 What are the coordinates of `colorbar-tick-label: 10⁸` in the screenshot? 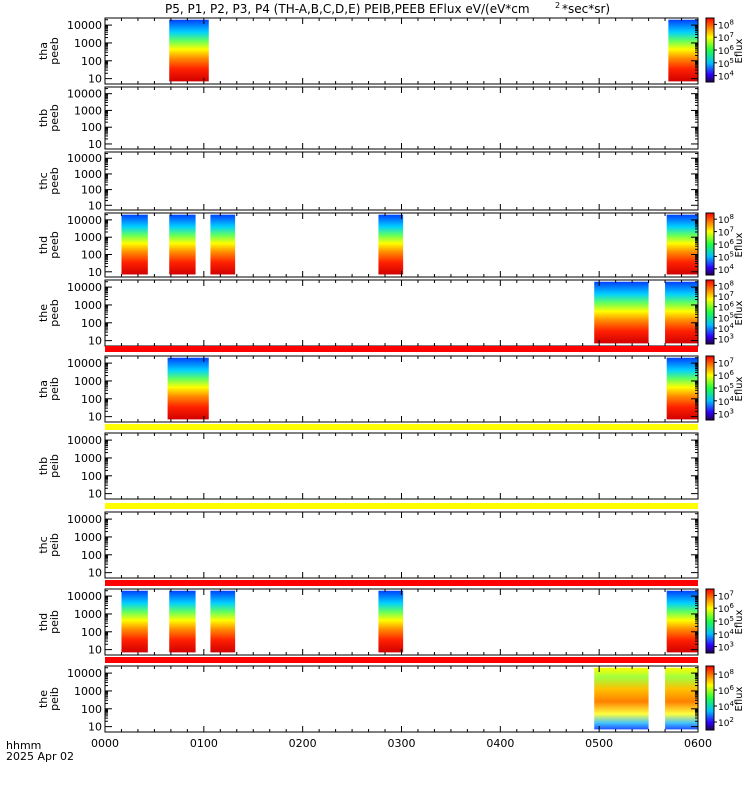 It's located at (726, 674).